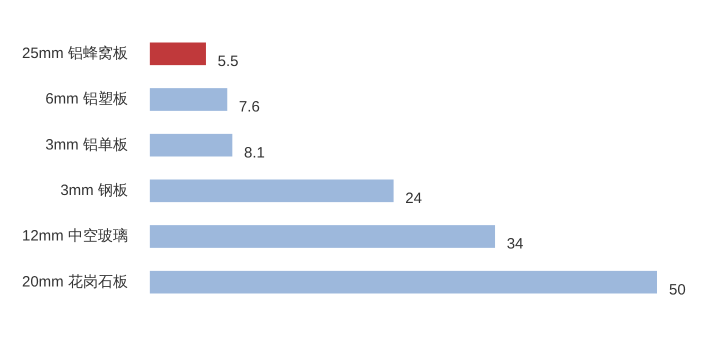 The width and height of the screenshot is (726, 338). I want to click on data-label: 8.1, so click(254, 153).